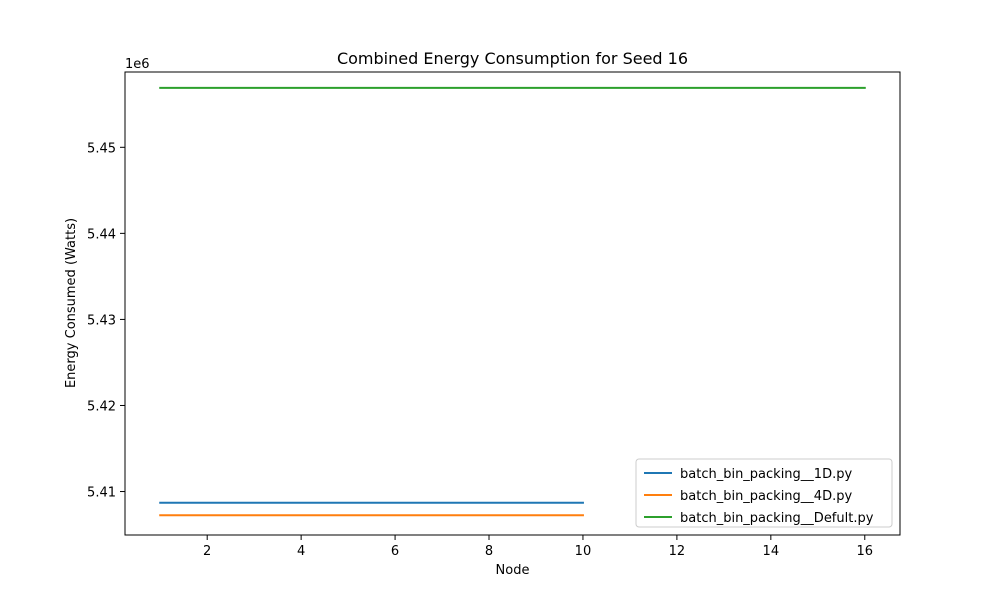 This screenshot has height=604, width=1000. What do you see at coordinates (766, 474) in the screenshot?
I see `legend-label-1: batch_bin_packing__1D.py` at bounding box center [766, 474].